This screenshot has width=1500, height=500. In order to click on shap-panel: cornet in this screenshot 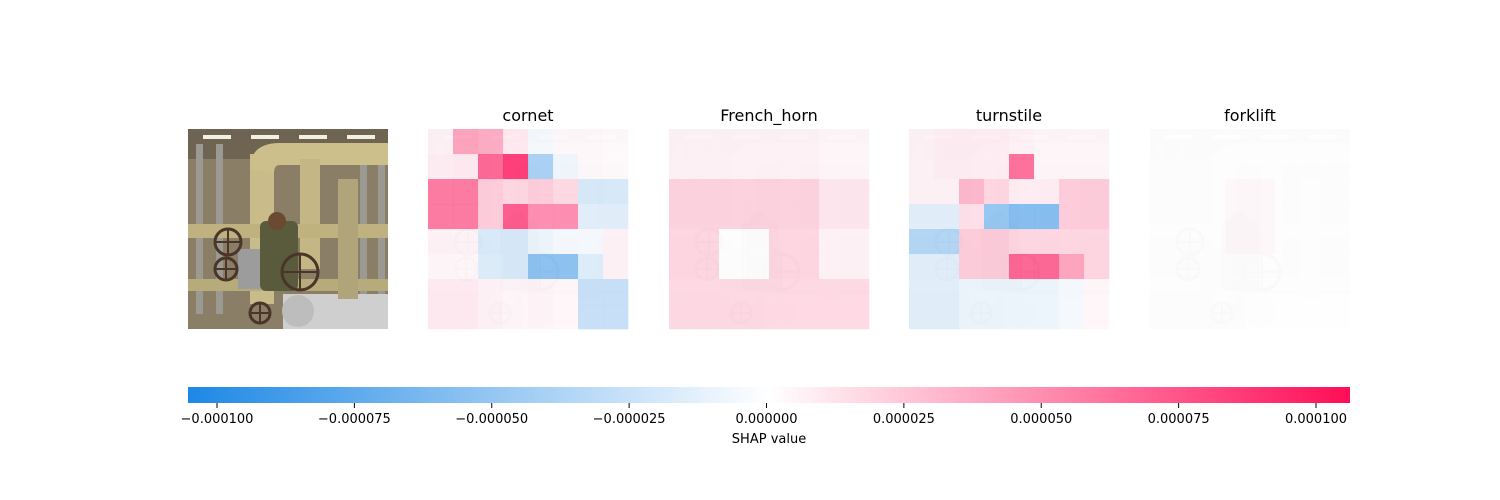, I will do `click(528, 218)`.